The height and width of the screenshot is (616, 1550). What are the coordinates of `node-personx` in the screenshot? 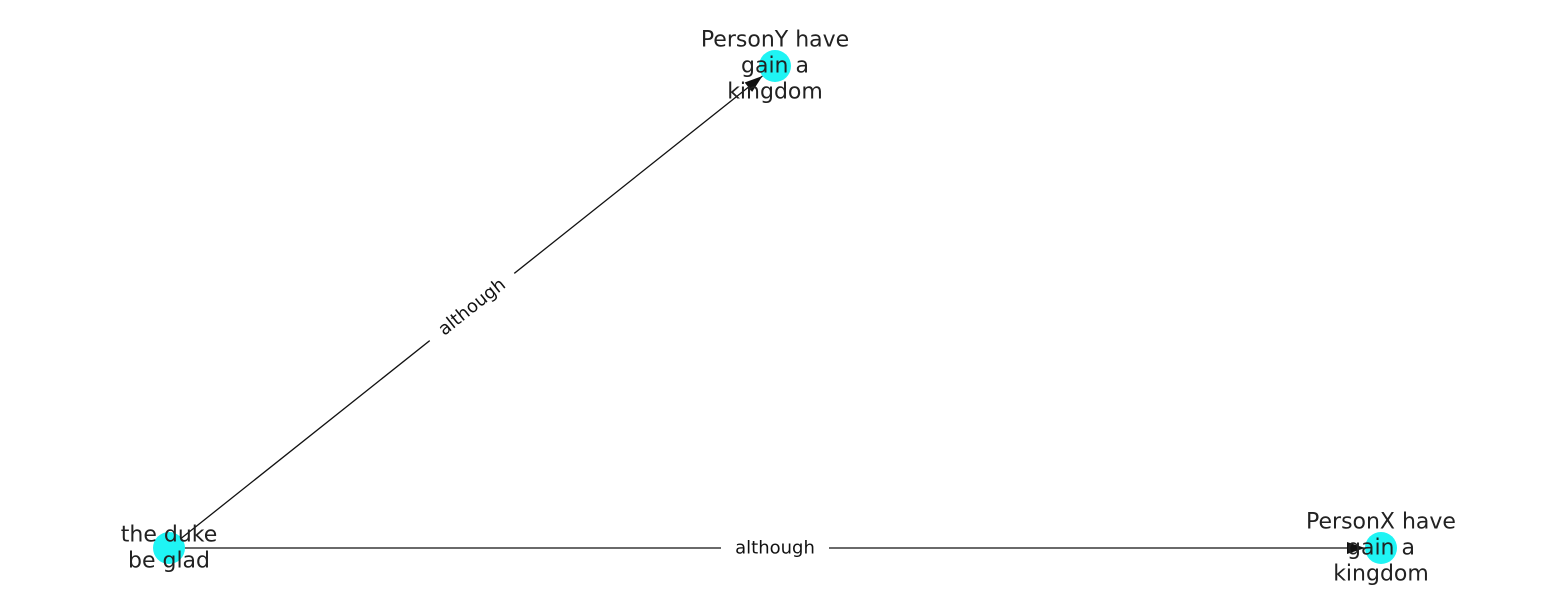 It's located at (1381, 548).